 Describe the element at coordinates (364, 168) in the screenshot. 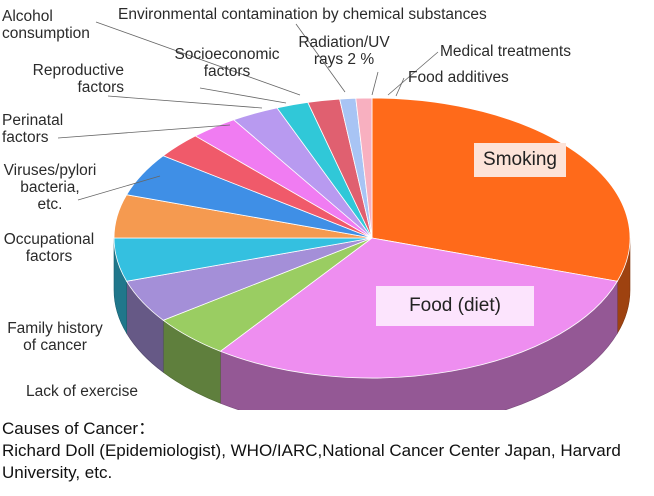

I see `pie-slice-food-additives` at that location.